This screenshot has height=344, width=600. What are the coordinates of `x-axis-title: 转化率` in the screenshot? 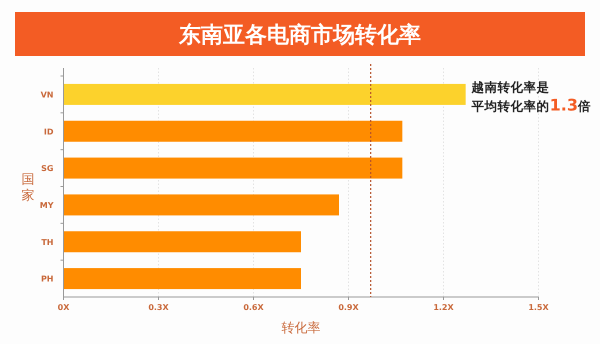 It's located at (301, 328).